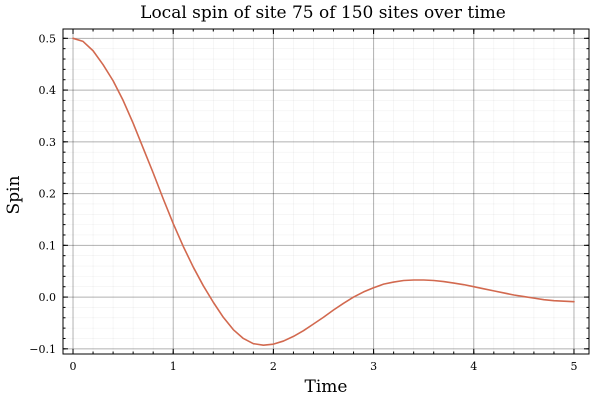 The image size is (600, 400). What do you see at coordinates (48, 38) in the screenshot?
I see `y-tick-label: 0.5` at bounding box center [48, 38].